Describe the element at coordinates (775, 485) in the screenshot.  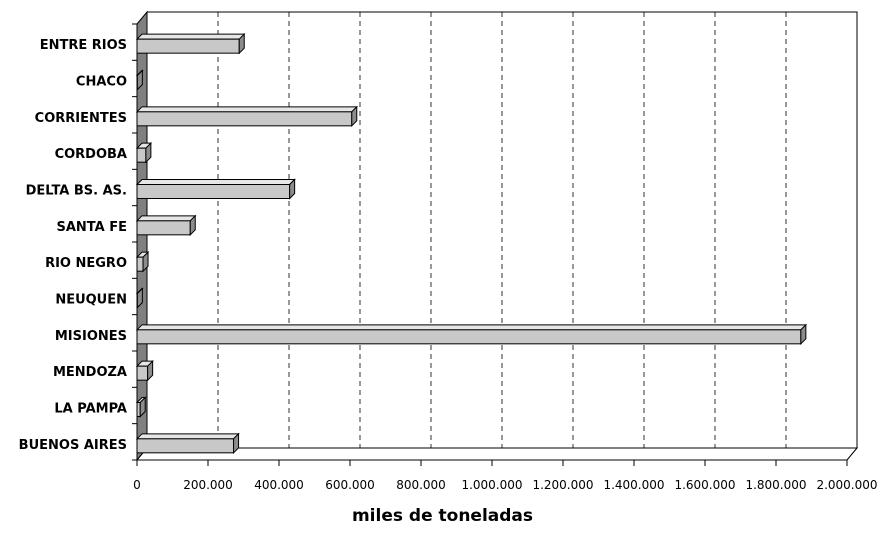
I see `x-tick-label: 1.800.000` at that location.